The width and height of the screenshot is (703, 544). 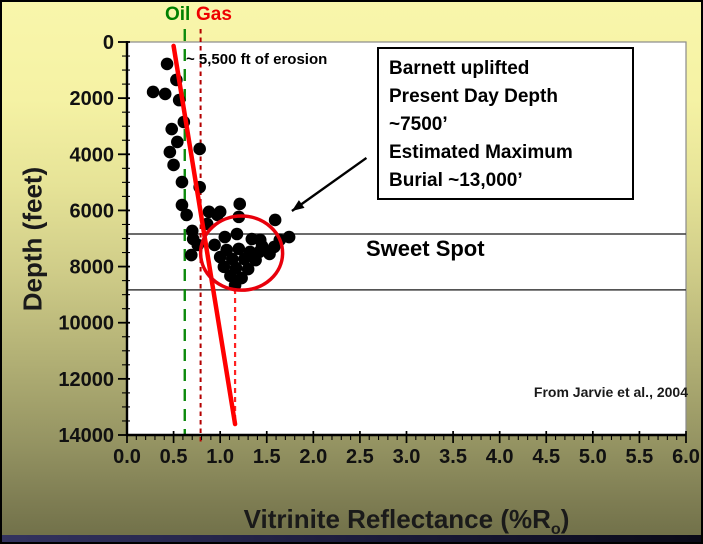 What do you see at coordinates (257, 59) in the screenshot?
I see `erosion-annotation: ~ 5,500 ft of erosion` at bounding box center [257, 59].